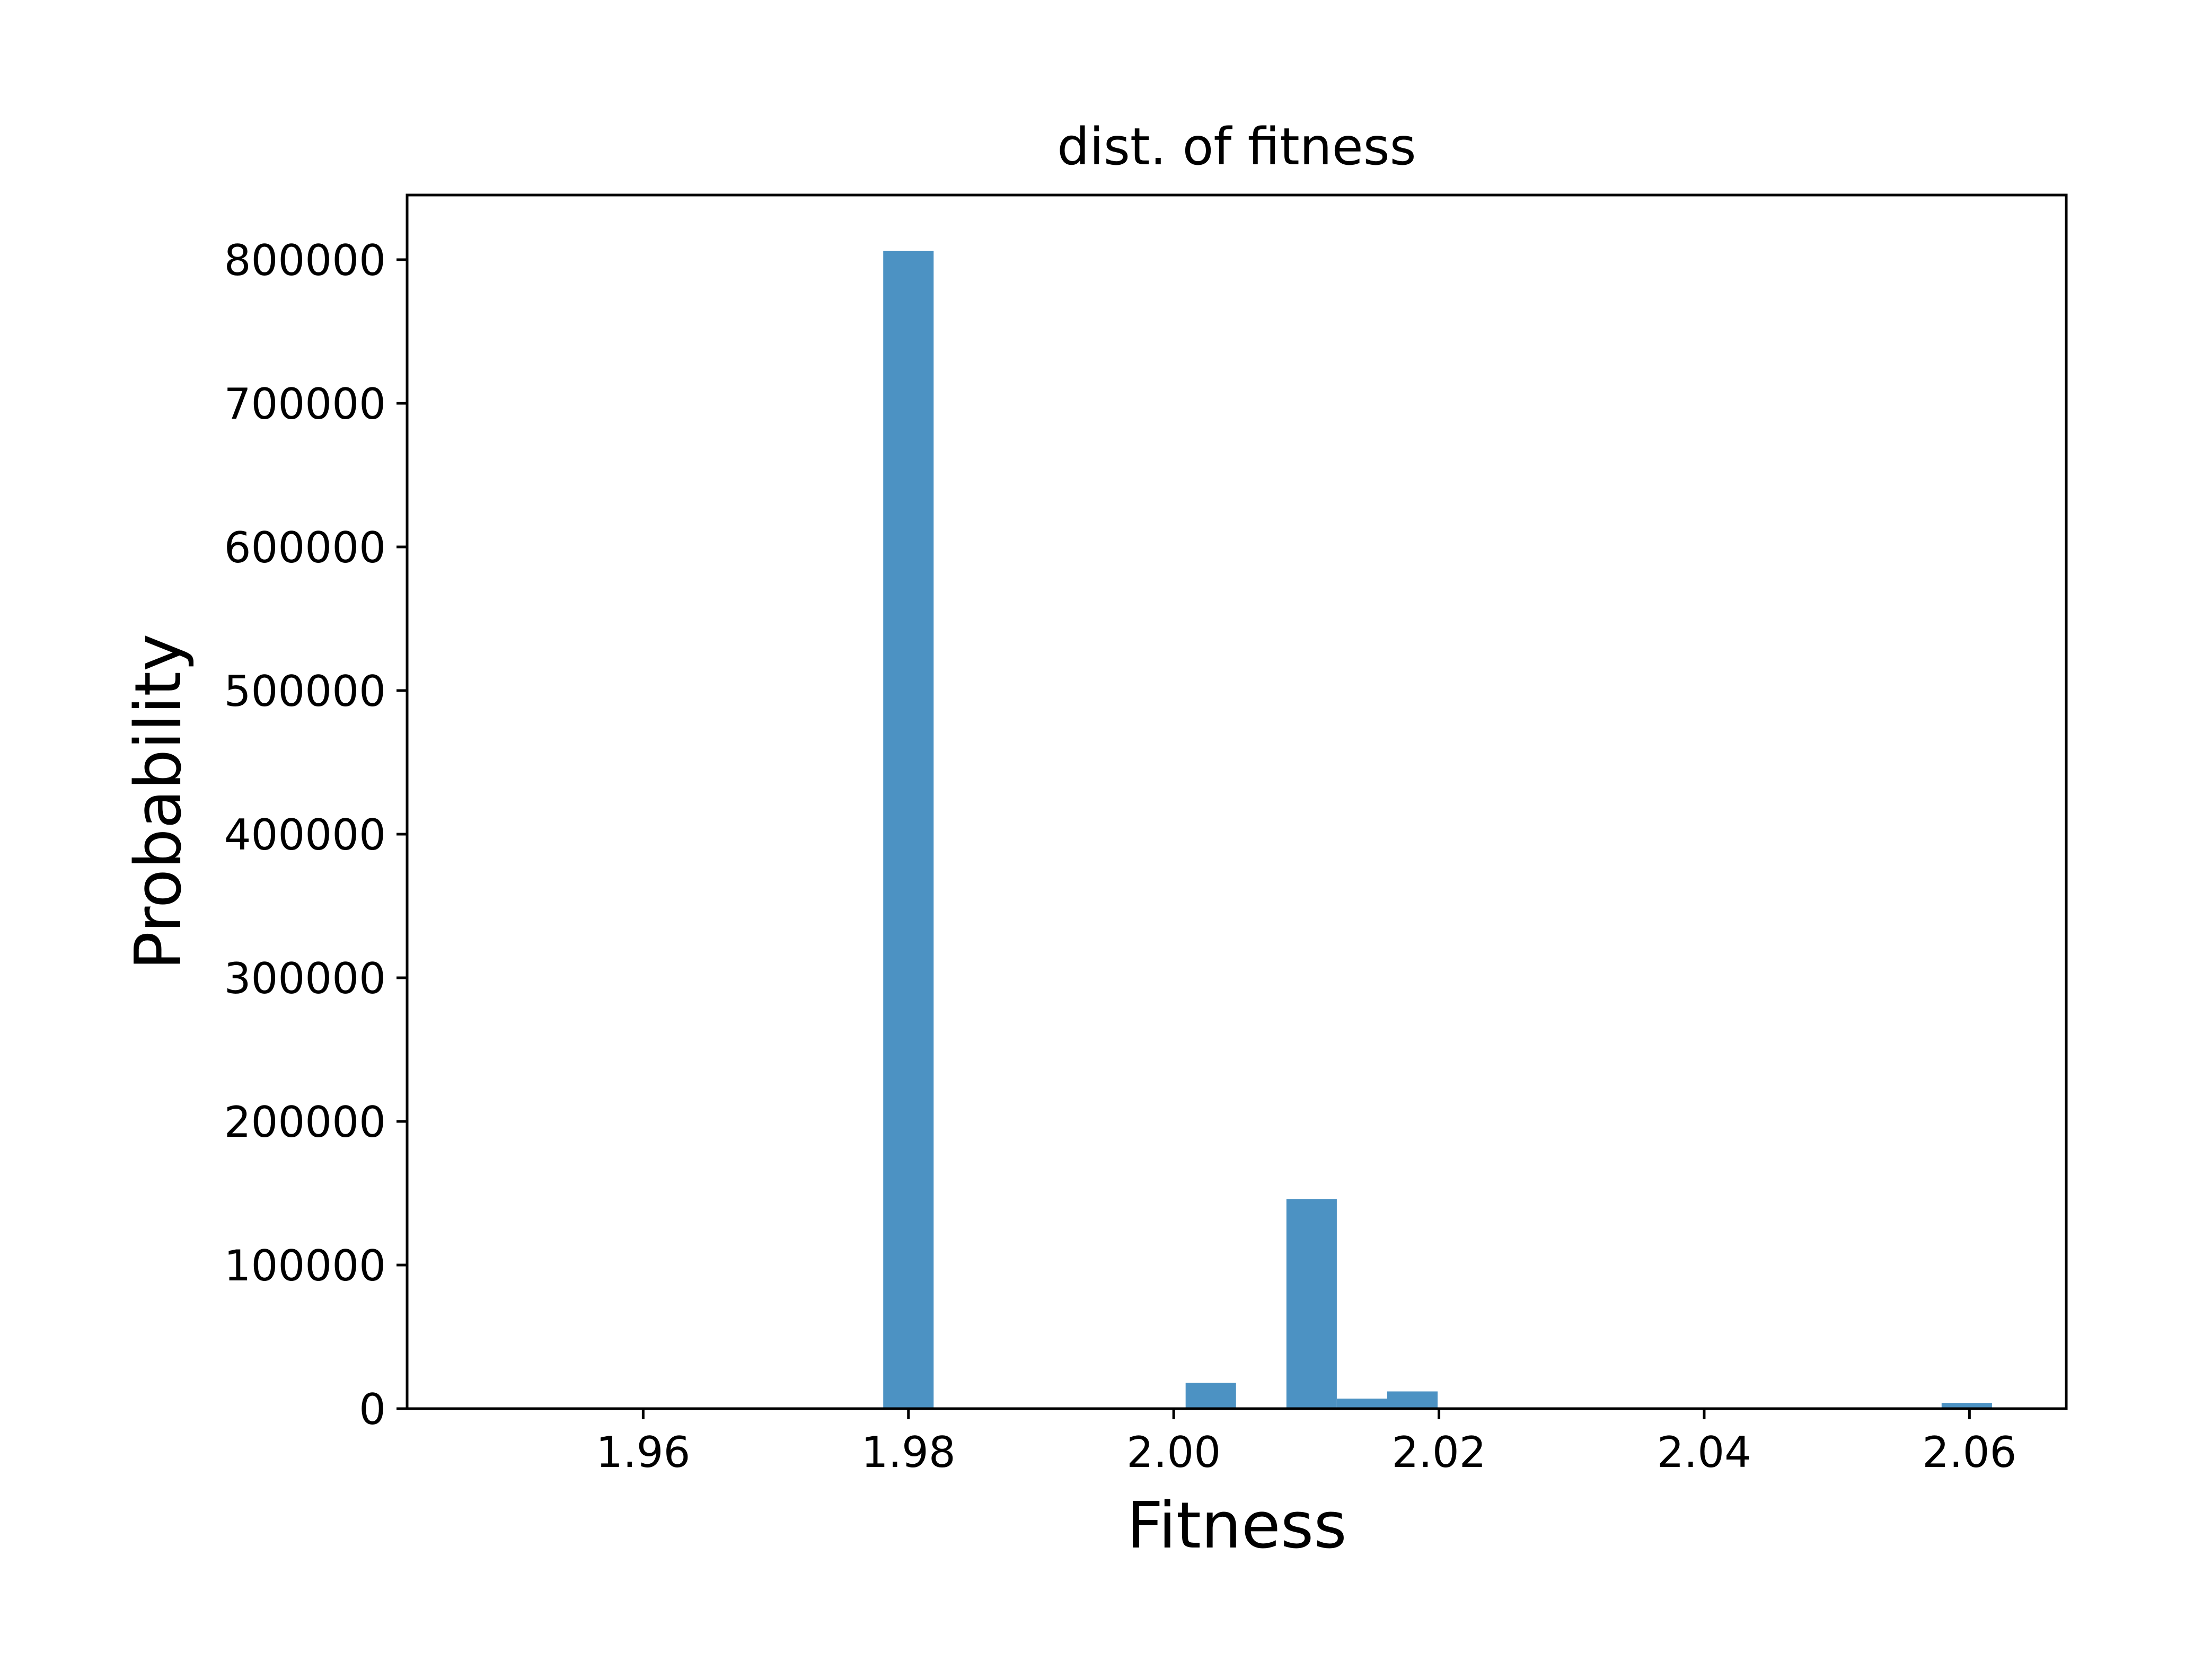 The image size is (2185, 1680). What do you see at coordinates (159, 802) in the screenshot?
I see `y-axis-label: Probability` at bounding box center [159, 802].